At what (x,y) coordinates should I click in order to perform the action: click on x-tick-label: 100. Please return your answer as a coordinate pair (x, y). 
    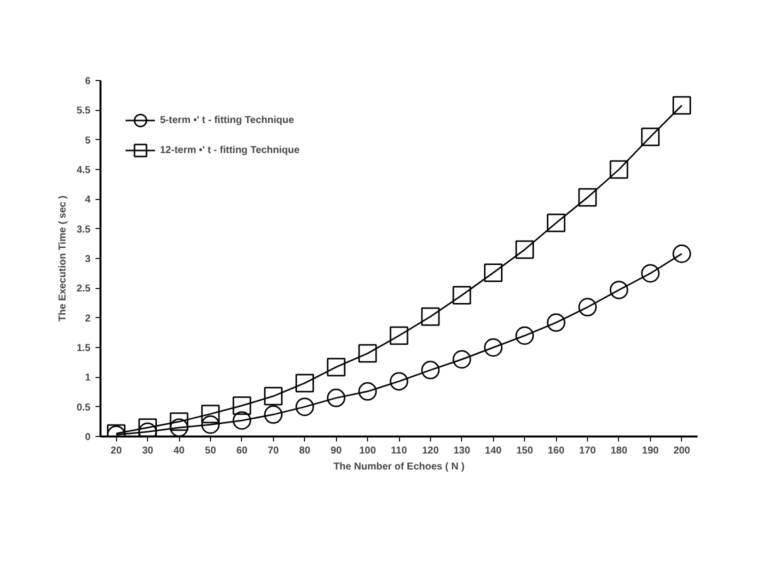
    Looking at the image, I should click on (367, 451).